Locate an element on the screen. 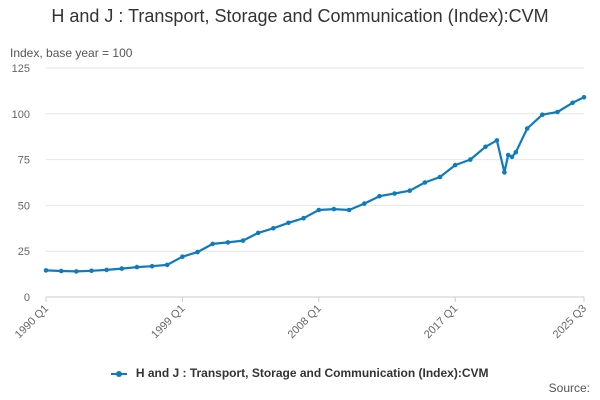 Image resolution: width=600 pixels, height=400 pixels. legend-swatch-icon is located at coordinates (119, 373).